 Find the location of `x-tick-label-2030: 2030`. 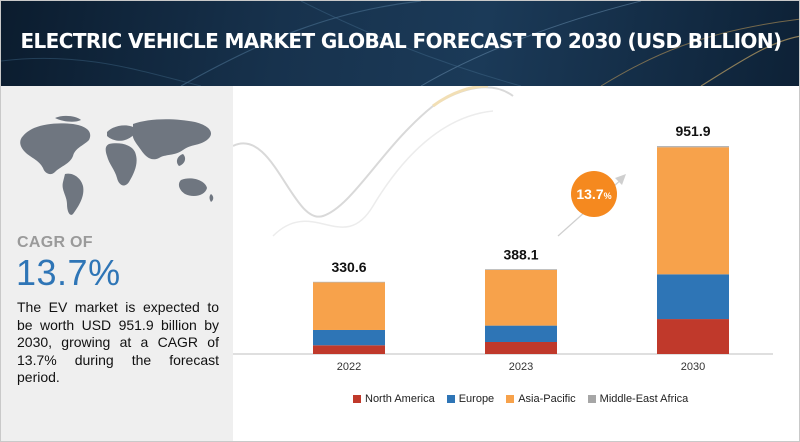

x-tick-label-2030: 2030 is located at coordinates (693, 367).